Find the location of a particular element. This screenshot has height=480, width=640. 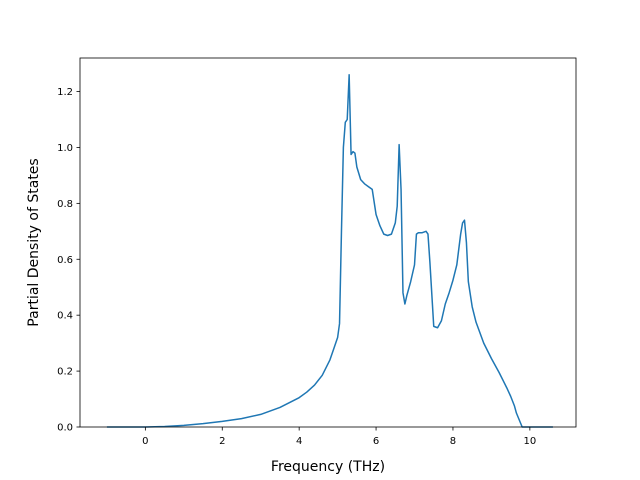

y-axis-label: Partial Density of States is located at coordinates (34, 242).